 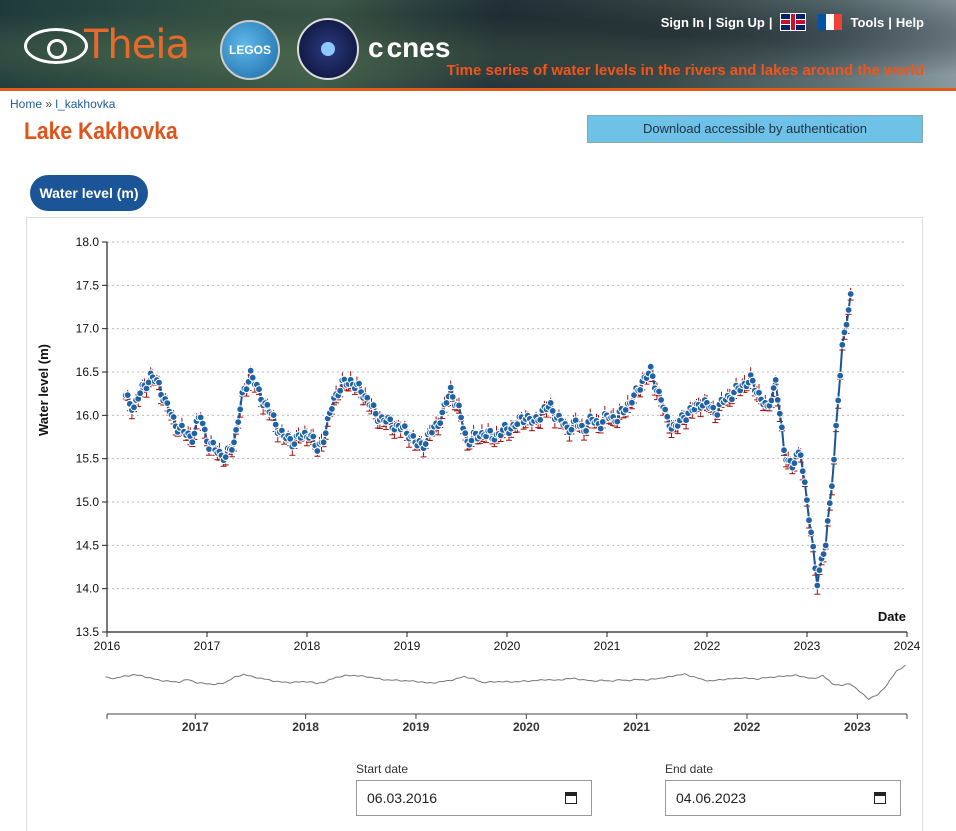 I want to click on sign-in-link: Sign In, so click(x=682, y=22).